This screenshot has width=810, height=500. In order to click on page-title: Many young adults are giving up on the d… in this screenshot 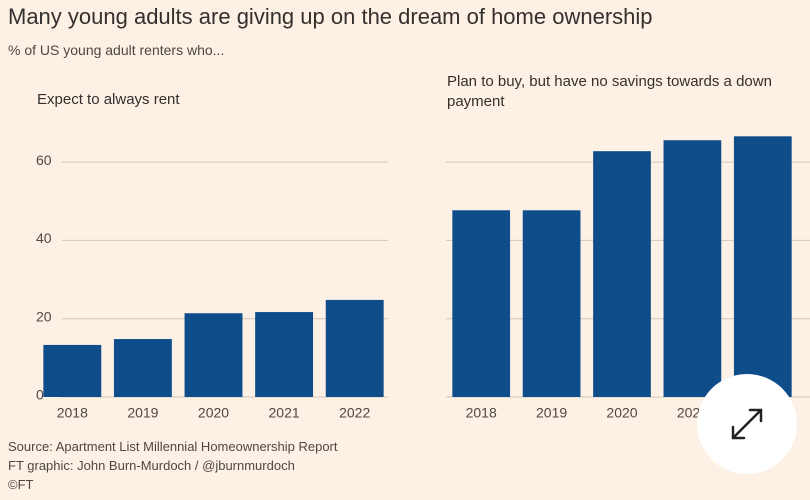, I will do `click(330, 16)`.